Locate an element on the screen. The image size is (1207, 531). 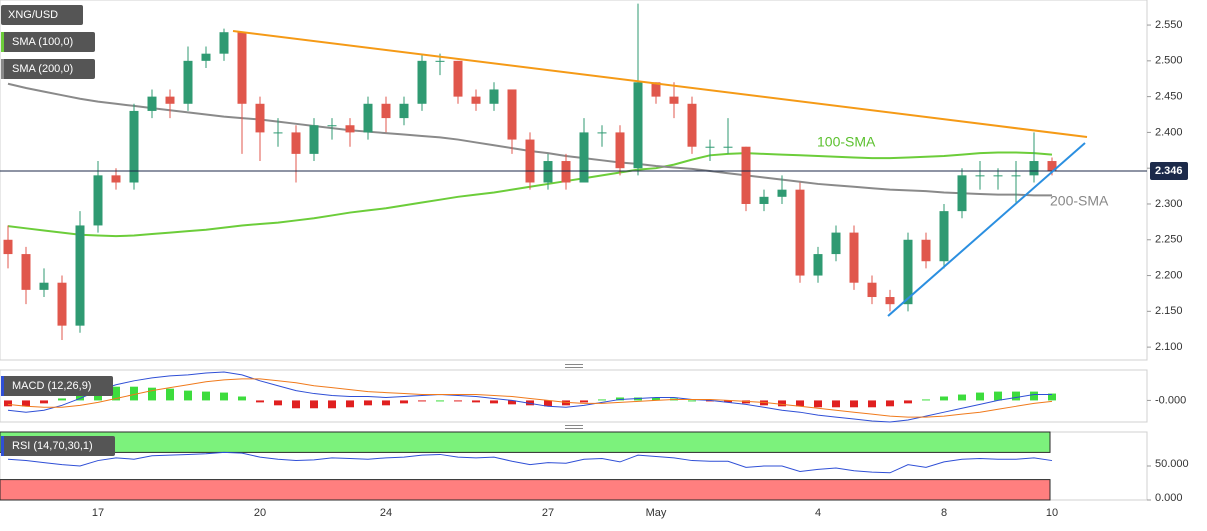
x-tick-label: May is located at coordinates (656, 513).